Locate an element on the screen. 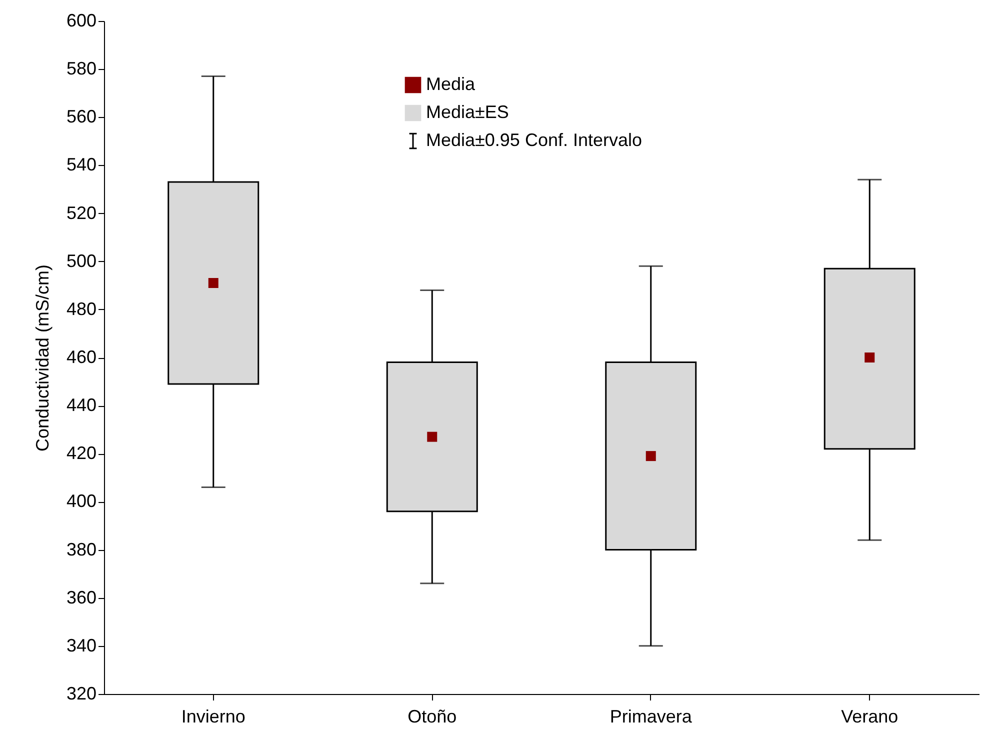  legend-label: Media±ES is located at coordinates (467, 112).